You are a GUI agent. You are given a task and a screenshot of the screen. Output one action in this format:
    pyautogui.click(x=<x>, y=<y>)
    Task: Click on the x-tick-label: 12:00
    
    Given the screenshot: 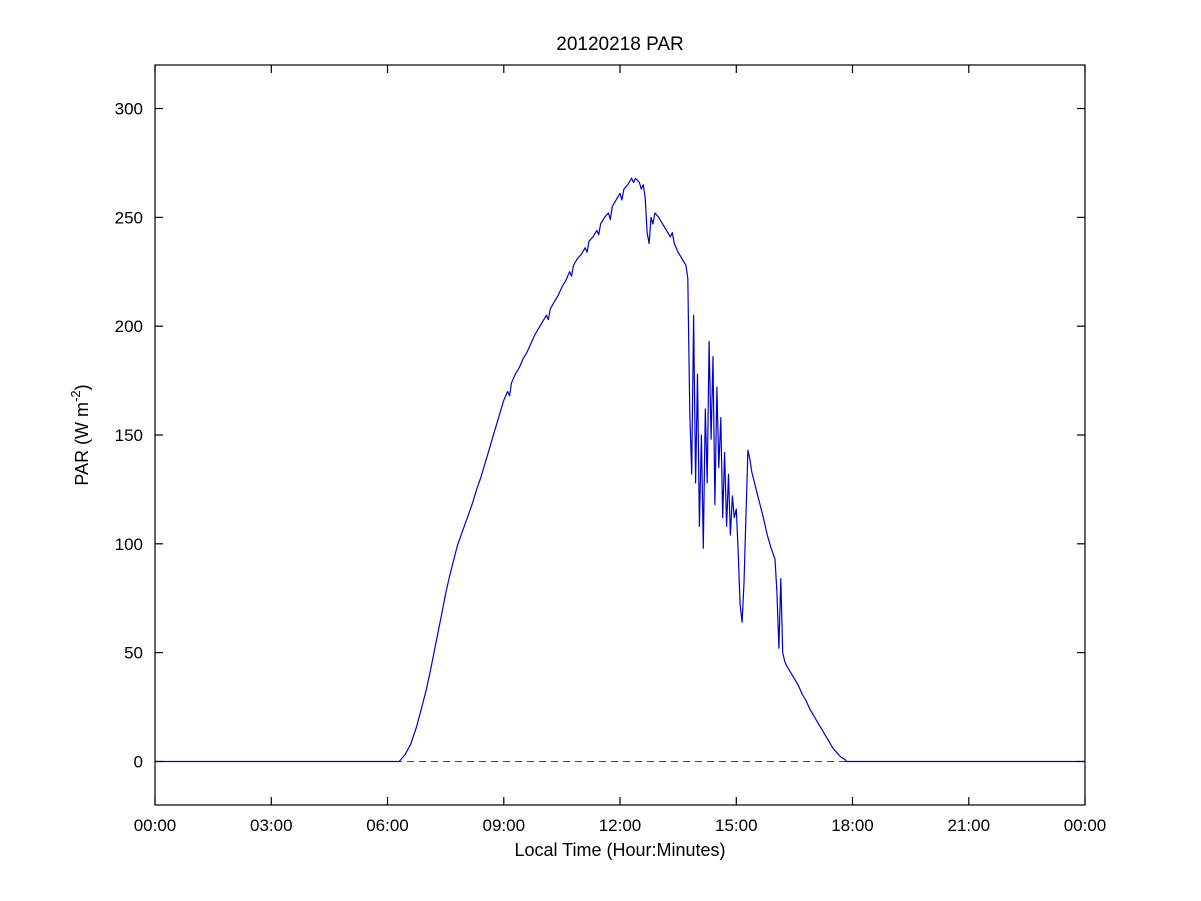 What is the action you would take?
    pyautogui.click(x=620, y=825)
    